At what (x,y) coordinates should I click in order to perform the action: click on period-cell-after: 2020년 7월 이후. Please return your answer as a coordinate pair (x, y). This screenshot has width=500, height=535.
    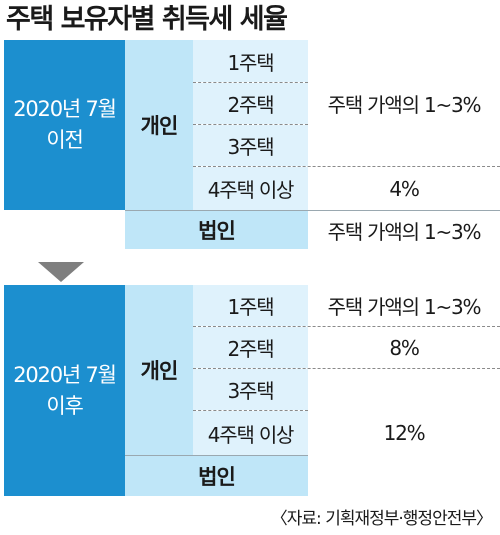
    Looking at the image, I should click on (64, 390).